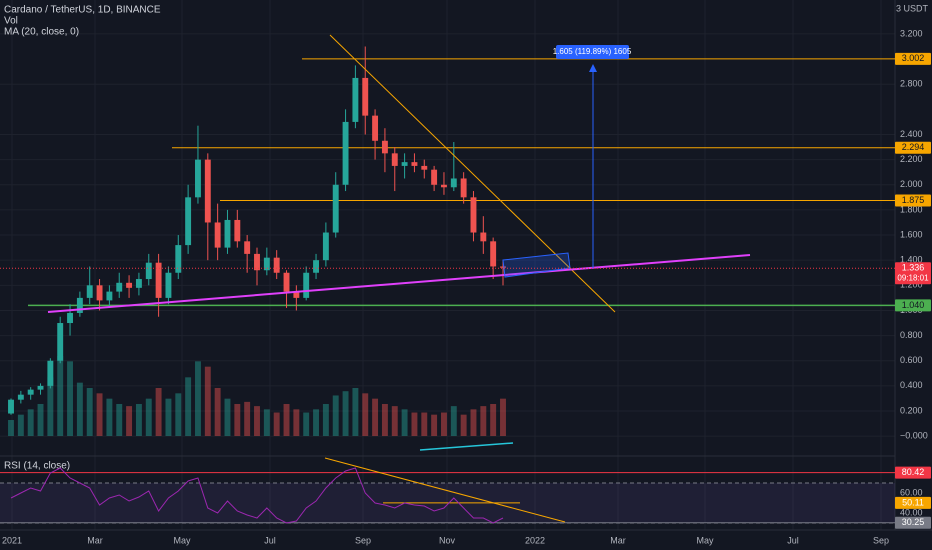 The image size is (932, 550). Describe the element at coordinates (12, 540) in the screenshot. I see `x-tick-label: 2021` at that location.